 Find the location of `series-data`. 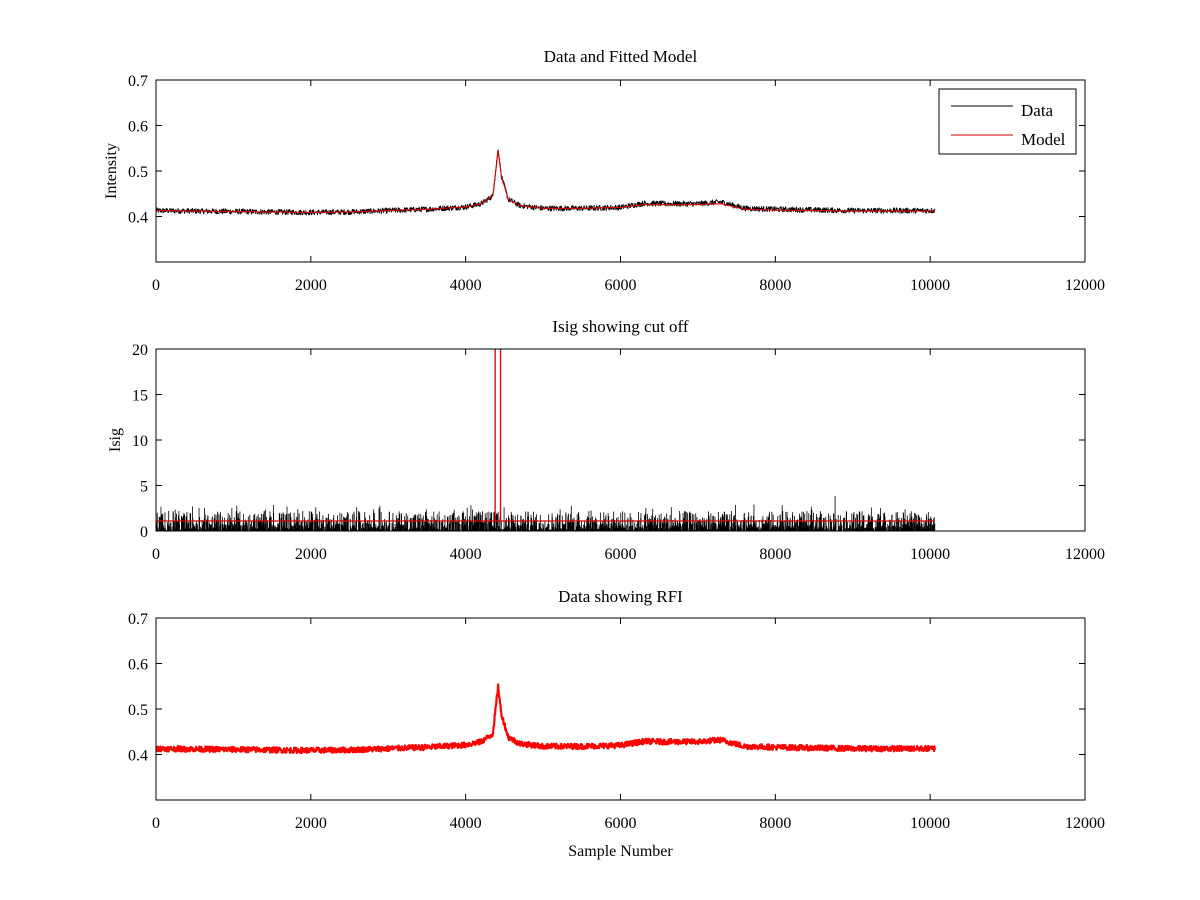

series-data is located at coordinates (546, 719).